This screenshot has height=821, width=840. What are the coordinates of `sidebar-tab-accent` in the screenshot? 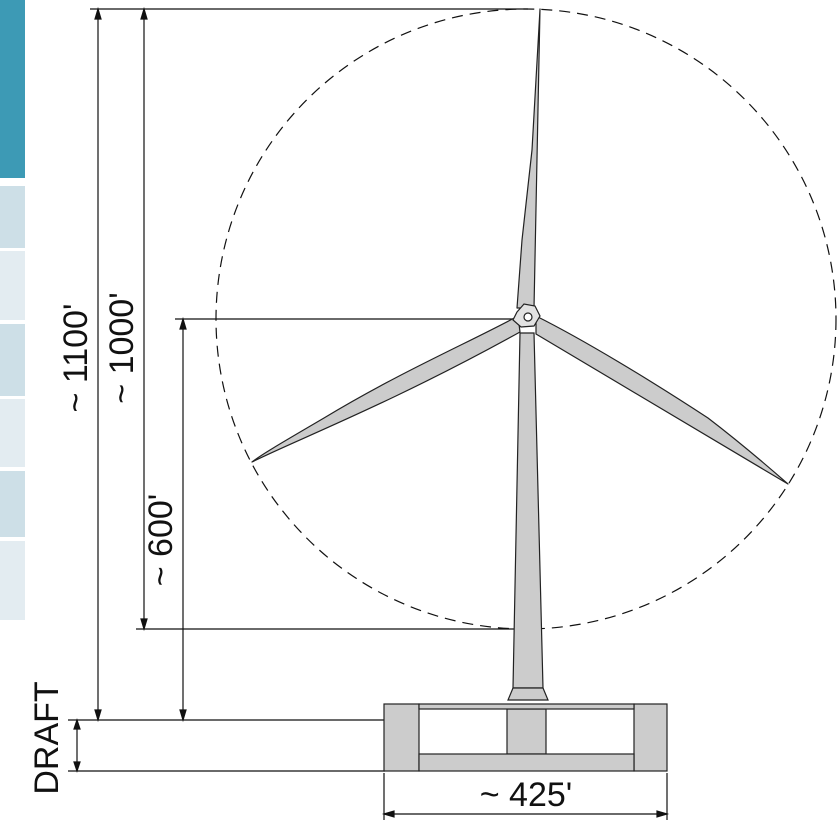 It's located at (12, 89).